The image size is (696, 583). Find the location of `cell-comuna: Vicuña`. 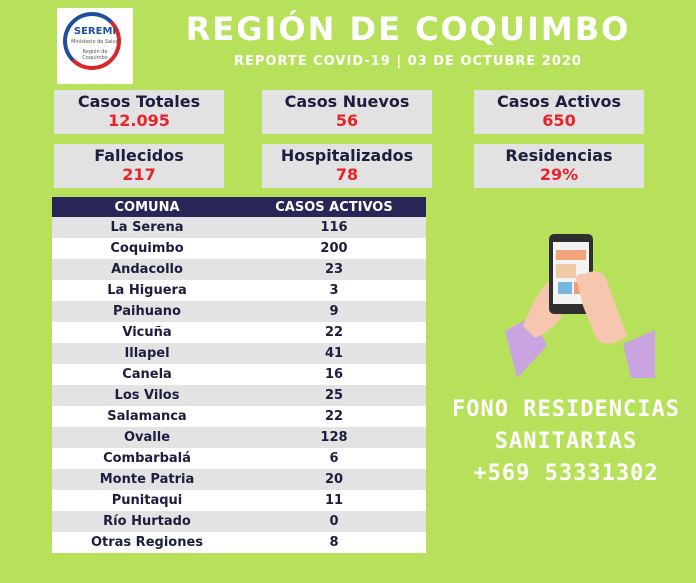

cell-comuna: Vicuña is located at coordinates (147, 332).